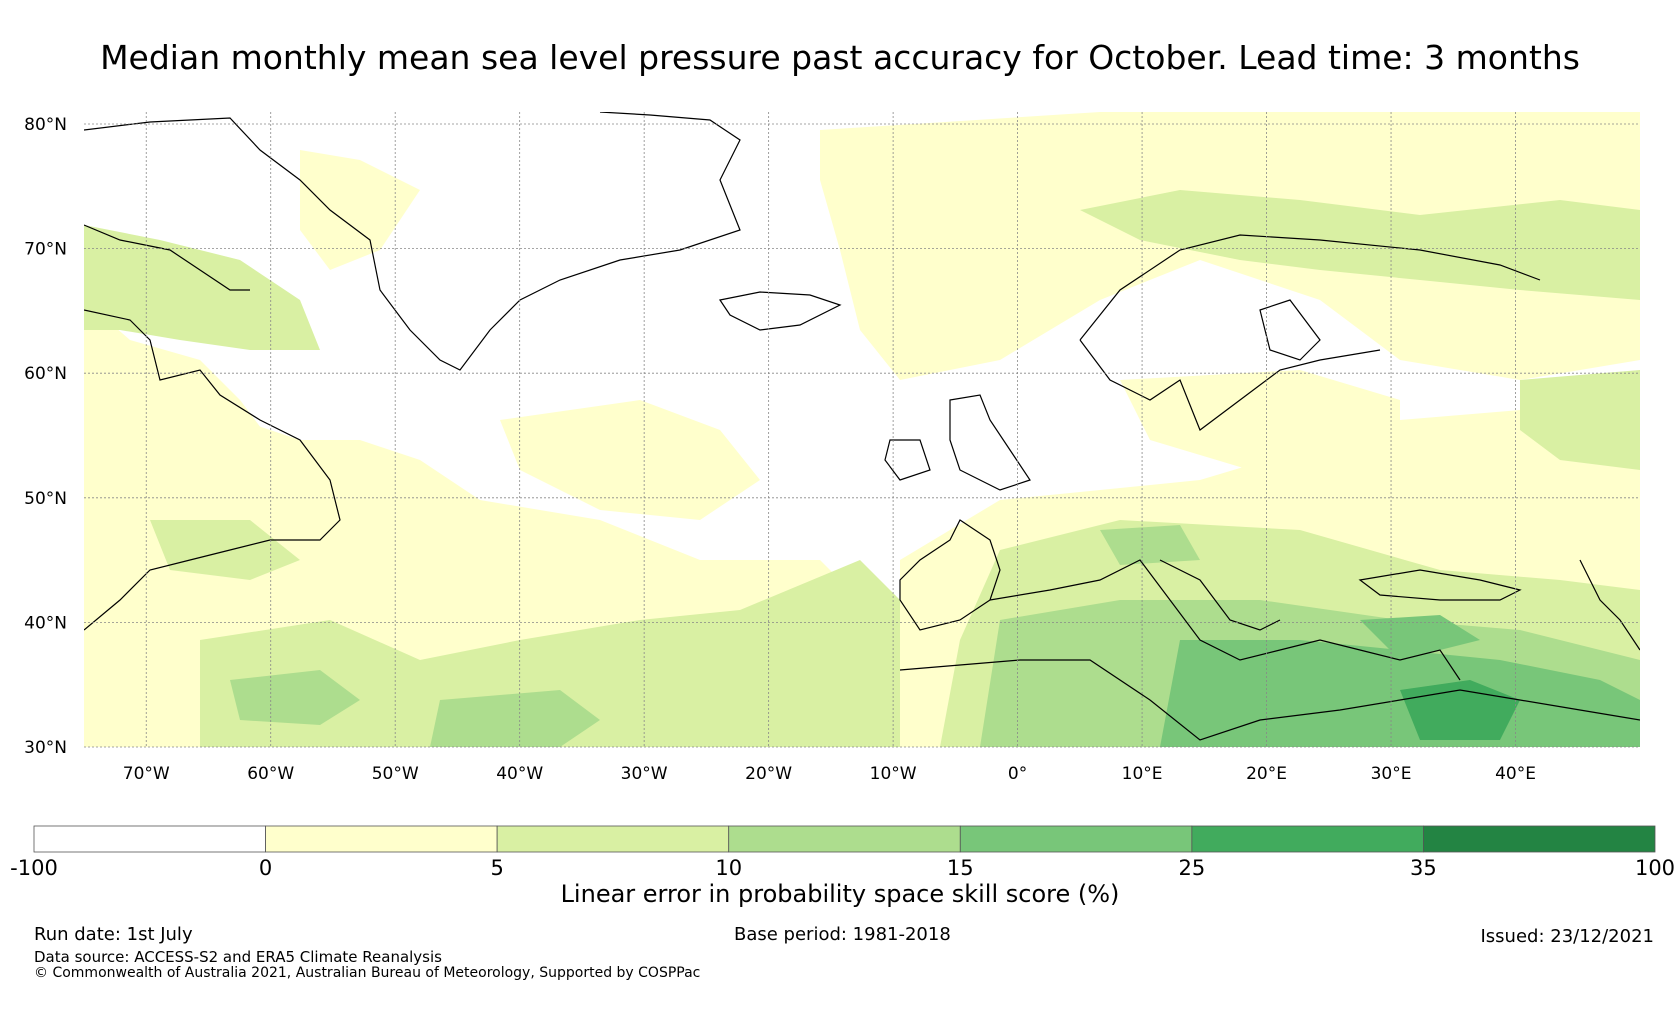 This screenshot has width=1680, height=1020. Describe the element at coordinates (496, 868) in the screenshot. I see `colorbar-tick-label: 5` at that location.